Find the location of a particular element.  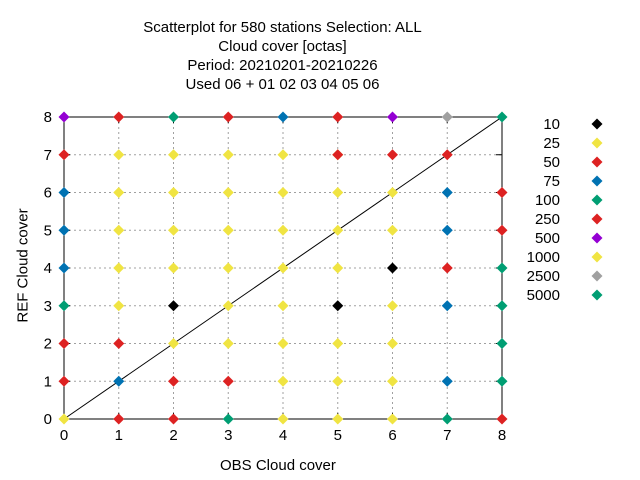

legend-label: 100 is located at coordinates (547, 200).